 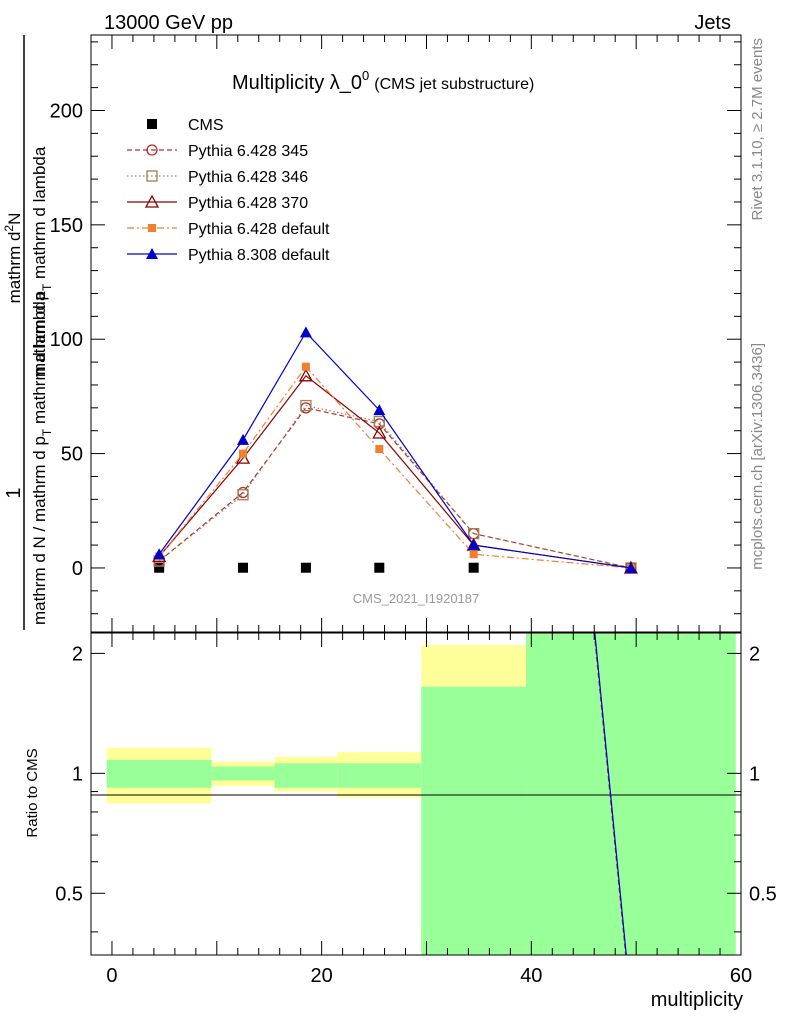 What do you see at coordinates (185, 125) in the screenshot?
I see `legend-item: CMS` at bounding box center [185, 125].